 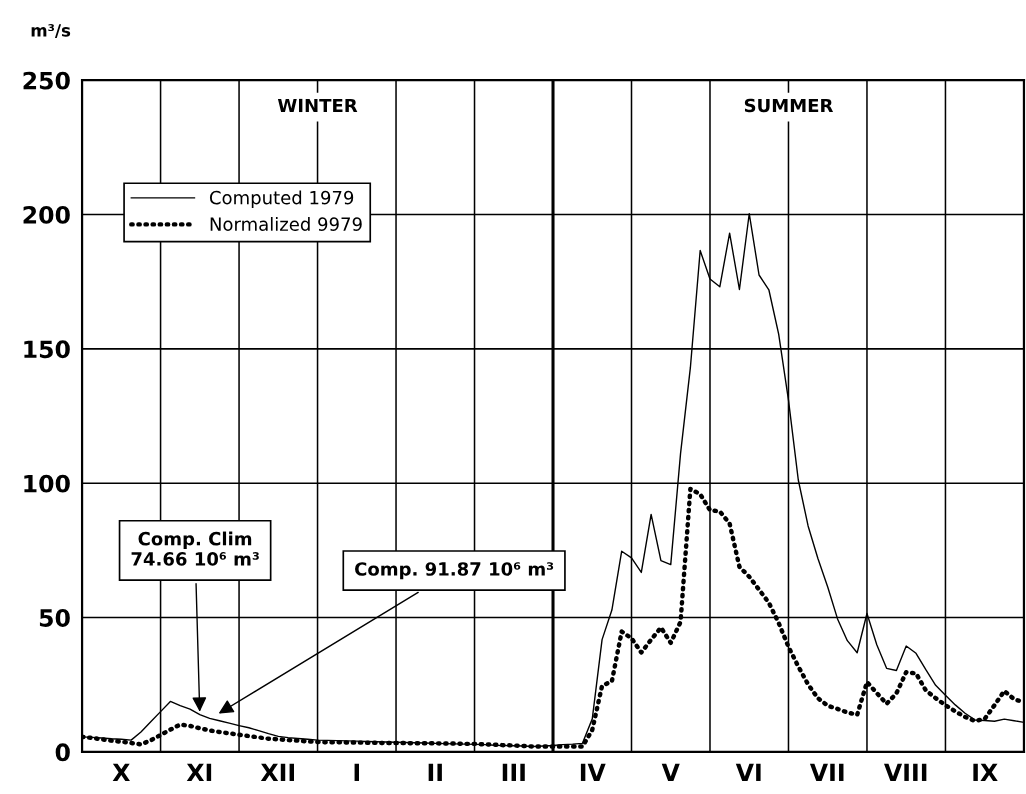 I want to click on y-tick-label: 150, so click(x=47, y=349).